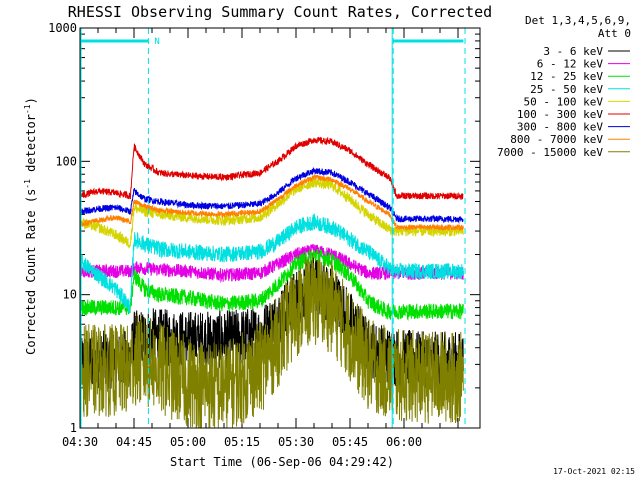 The image size is (640, 480). I want to click on y-axis-label: Corrected Count Rate (s-1 detector-1), so click(30, 226).